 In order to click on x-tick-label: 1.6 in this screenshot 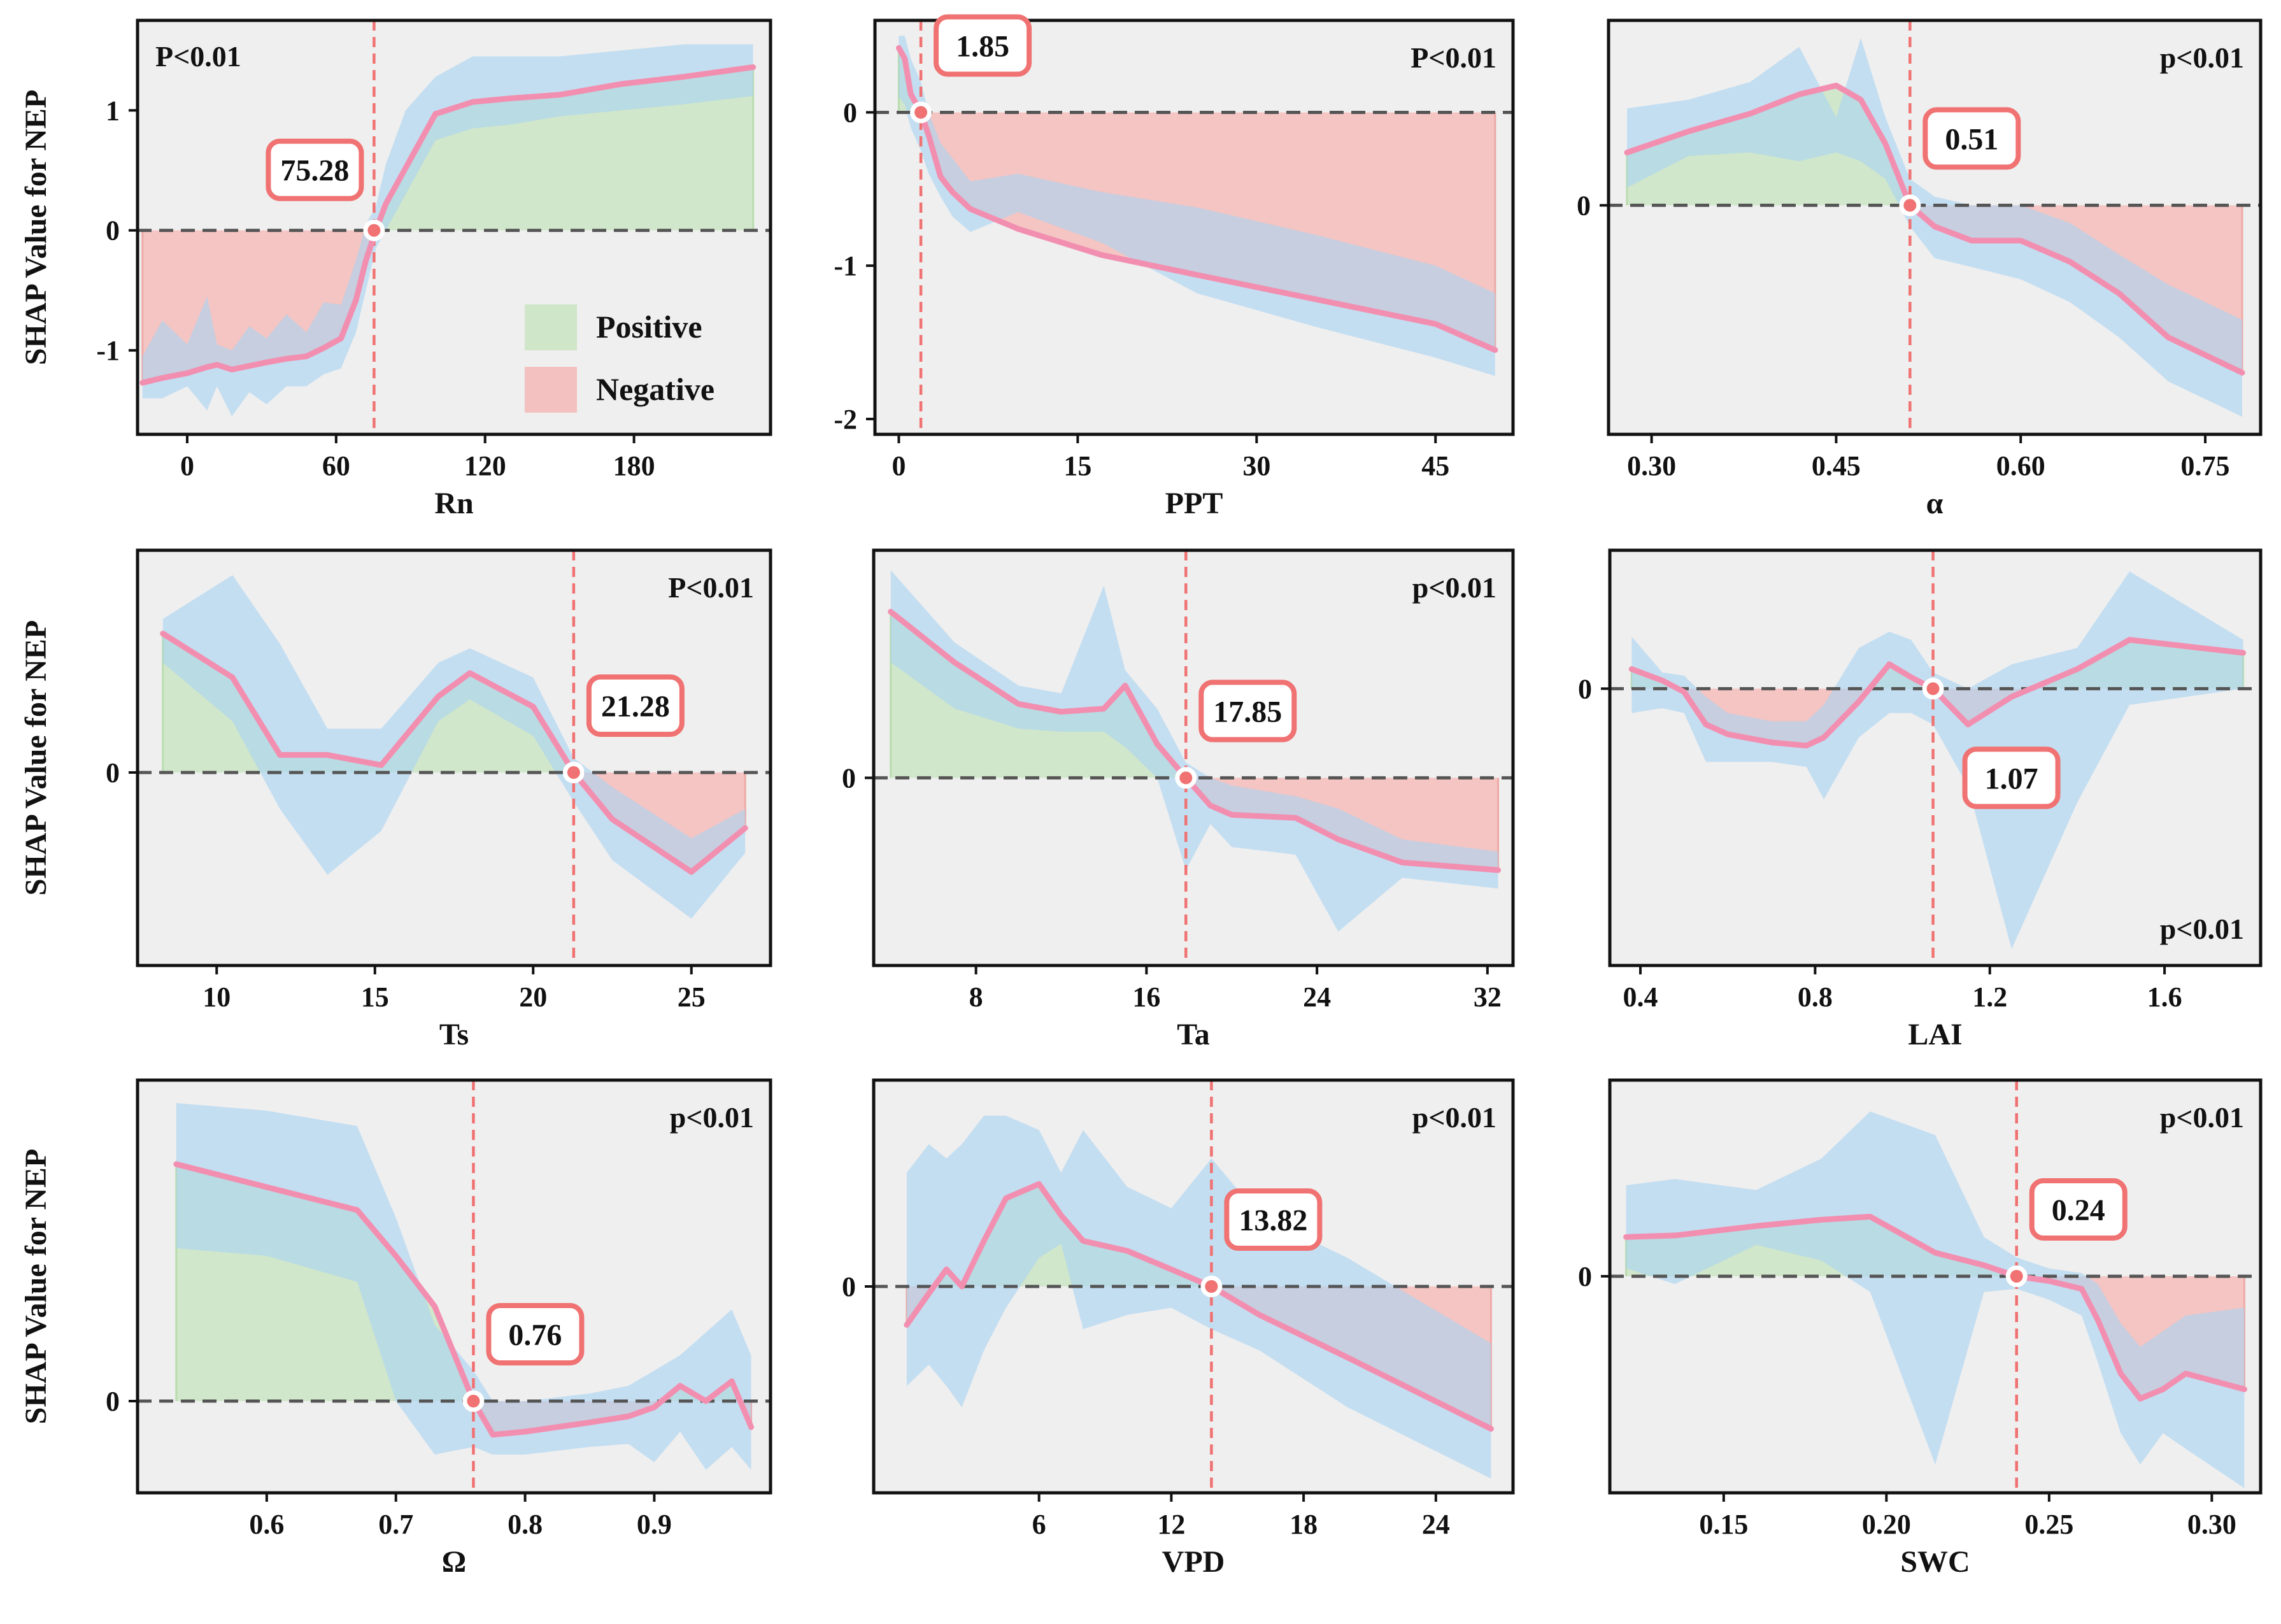, I will do `click(2164, 997)`.